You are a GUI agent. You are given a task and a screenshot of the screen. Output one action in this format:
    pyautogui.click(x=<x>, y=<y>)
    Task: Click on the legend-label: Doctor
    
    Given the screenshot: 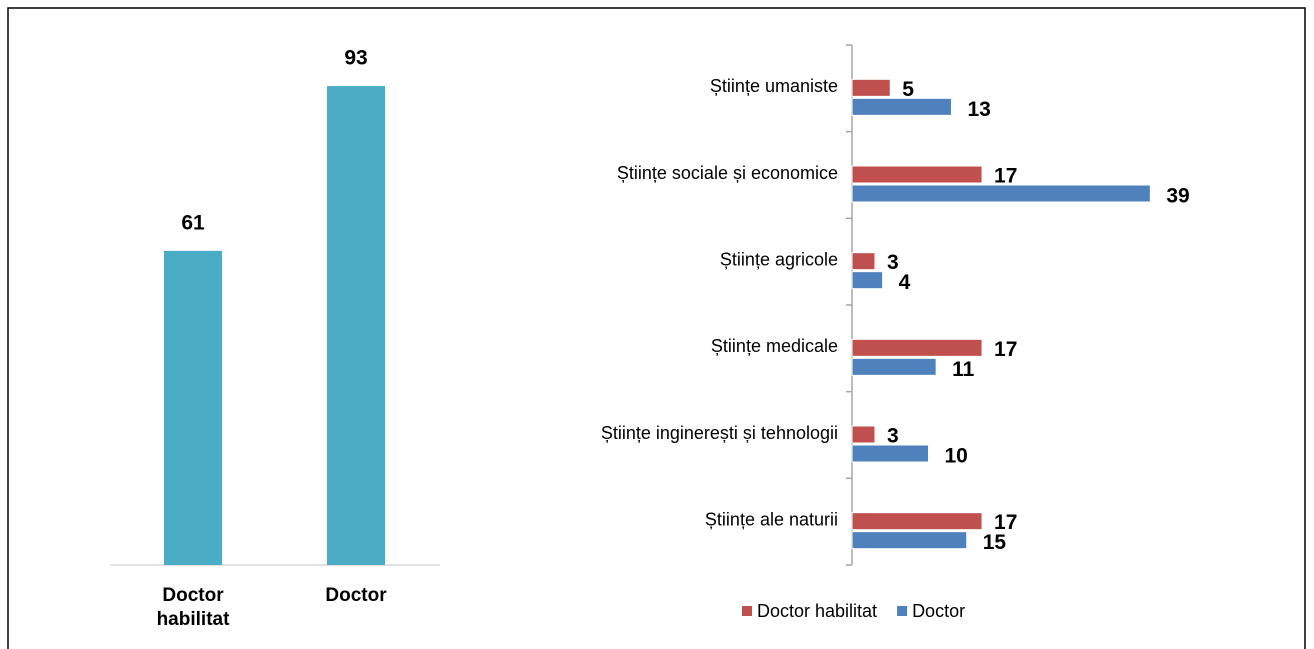 What is the action you would take?
    pyautogui.click(x=938, y=611)
    